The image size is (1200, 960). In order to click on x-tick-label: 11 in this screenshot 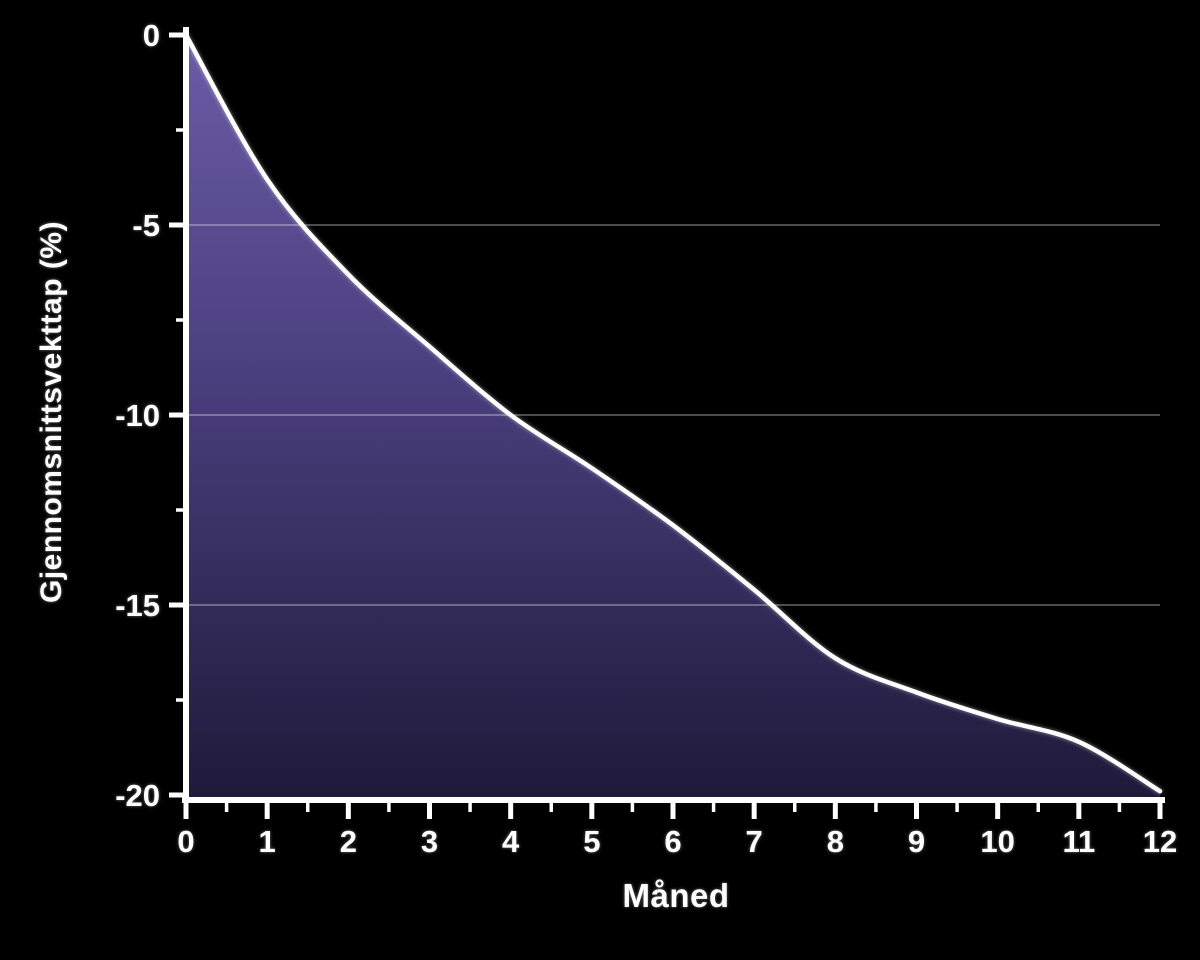, I will do `click(1078, 841)`.